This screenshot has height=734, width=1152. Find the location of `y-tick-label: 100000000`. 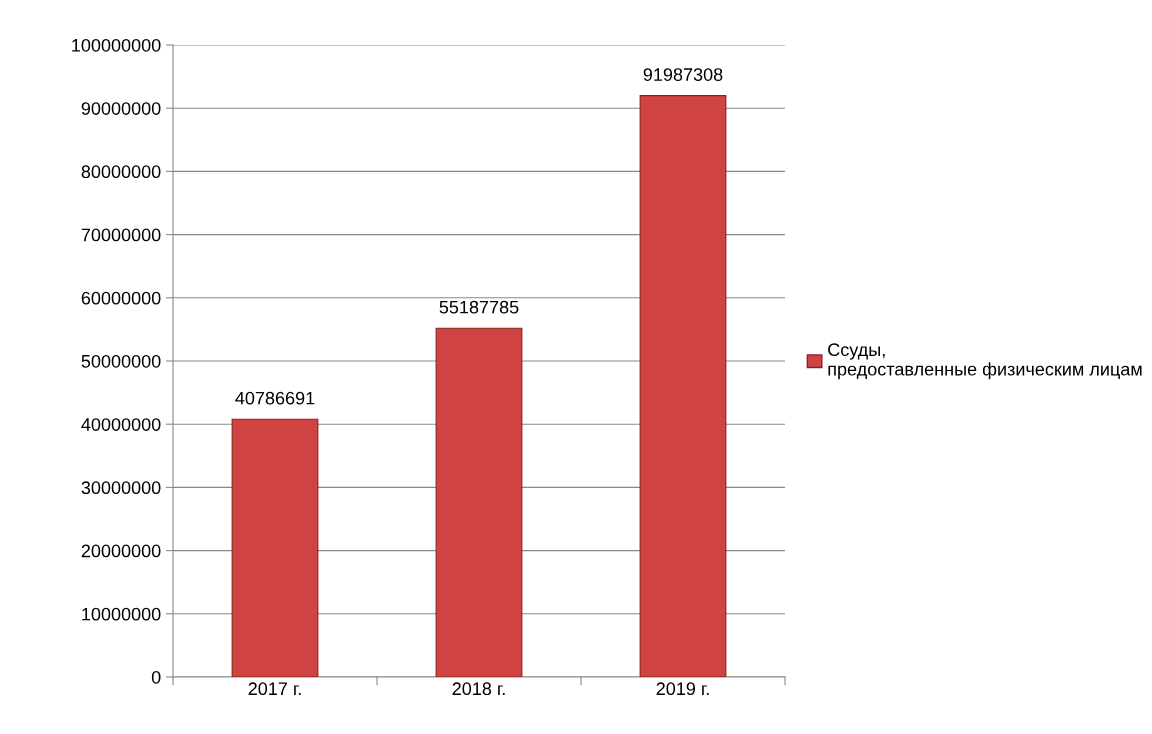

y-tick-label: 100000000 is located at coordinates (116, 45).